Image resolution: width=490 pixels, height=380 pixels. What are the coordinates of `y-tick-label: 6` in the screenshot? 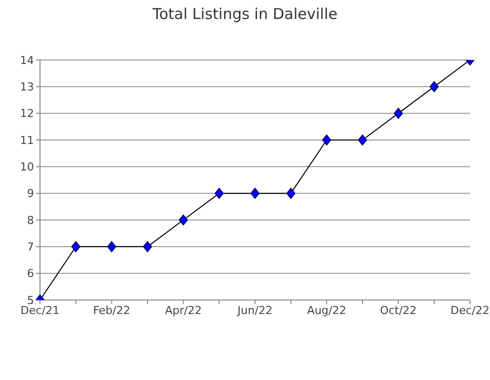 It's located at (30, 273).